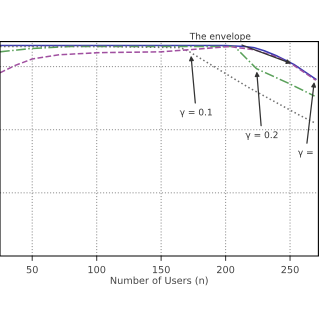  Describe the element at coordinates (290, 270) in the screenshot. I see `x-tick-label: 250` at that location.